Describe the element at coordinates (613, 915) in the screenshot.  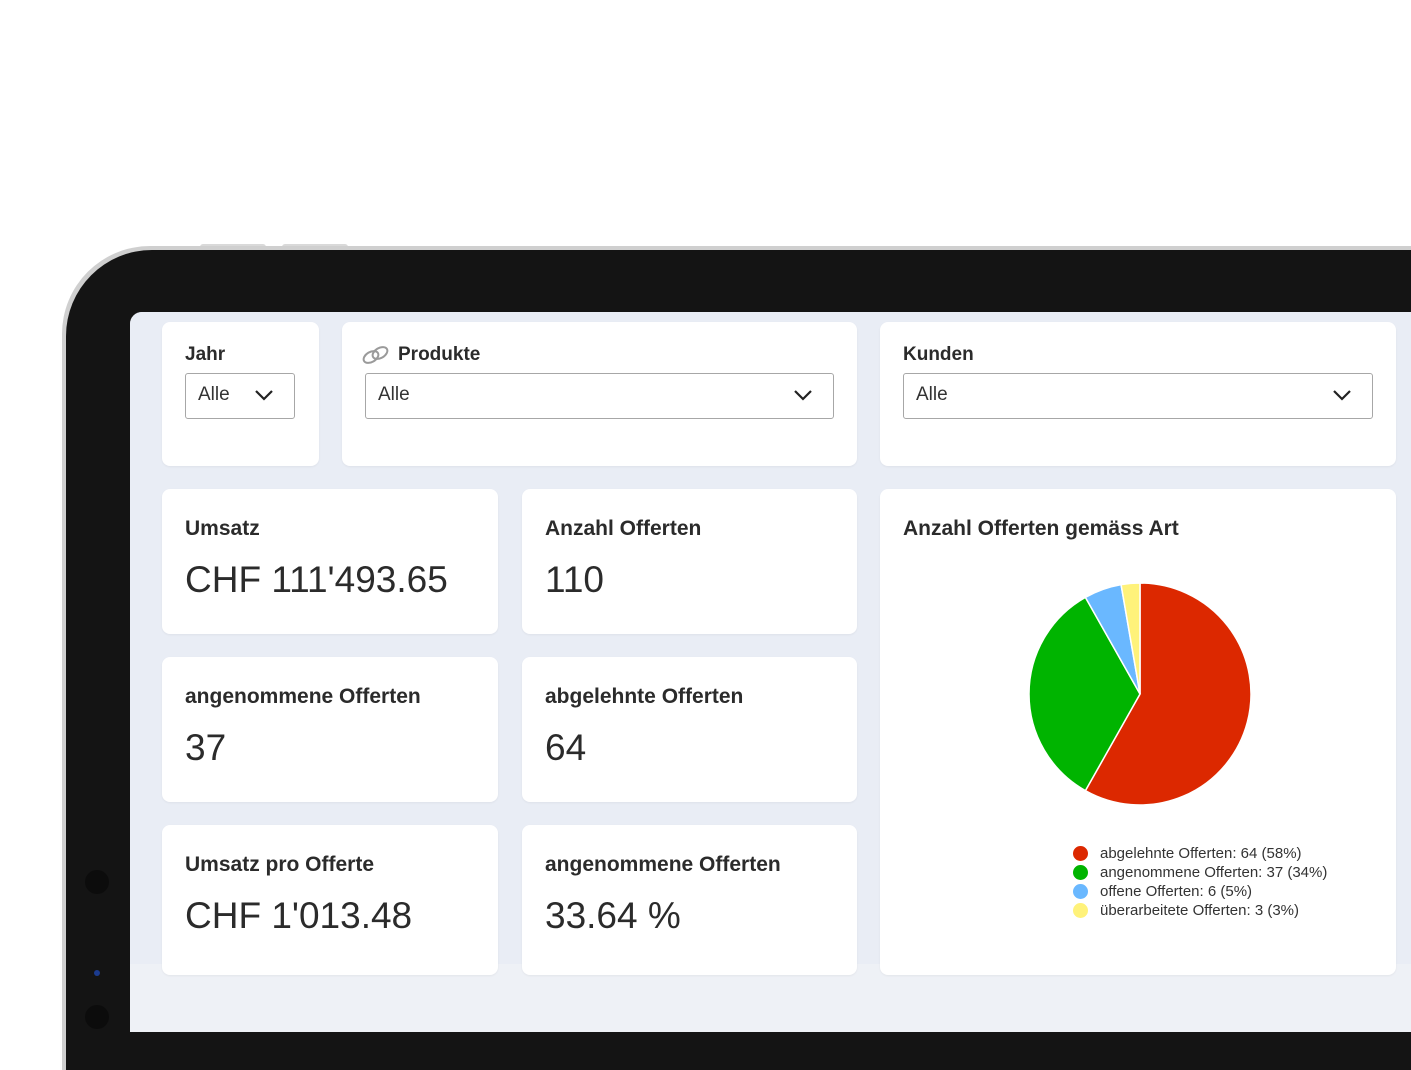
I see `kpi-value: 33.64 %` at that location.